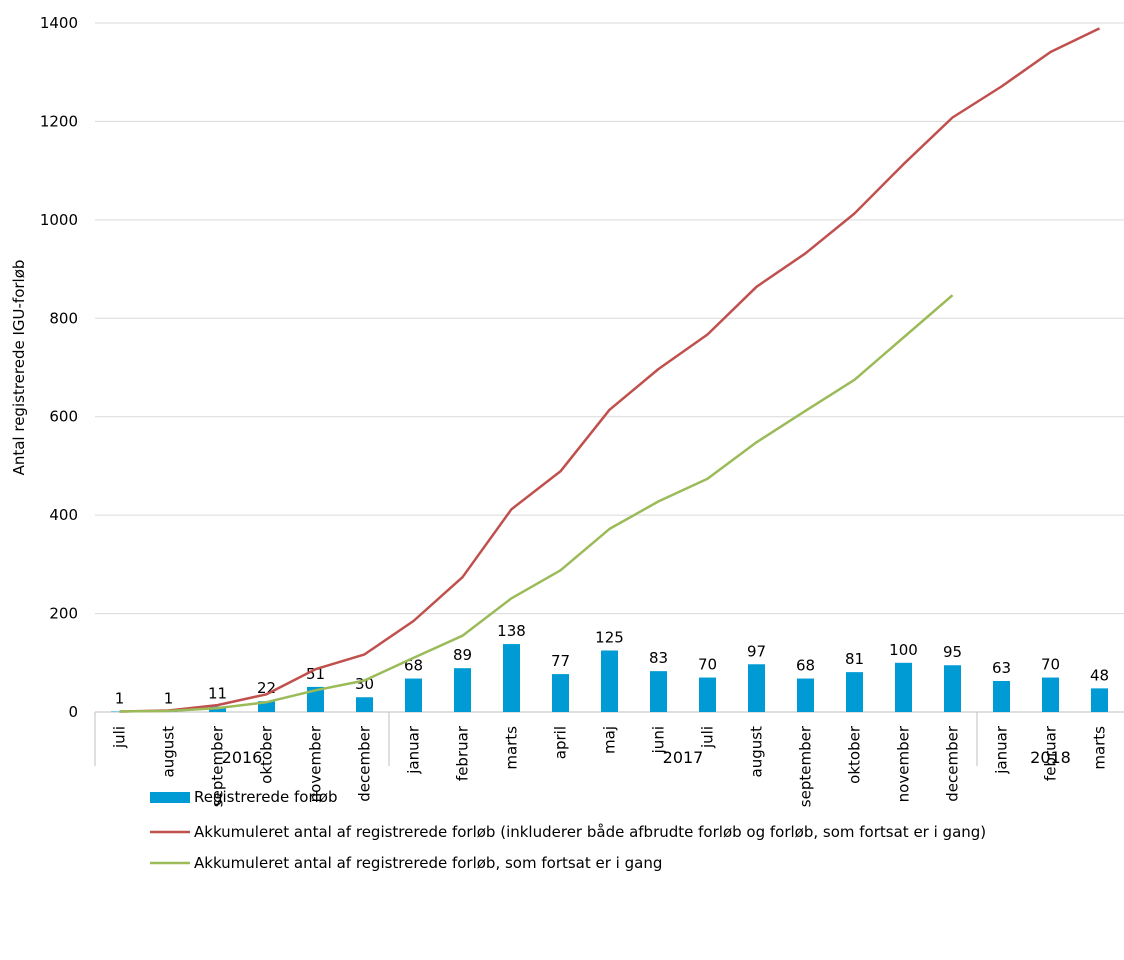 The height and width of the screenshot is (960, 1124). I want to click on legend-label: Registrerede forløb, so click(266, 797).